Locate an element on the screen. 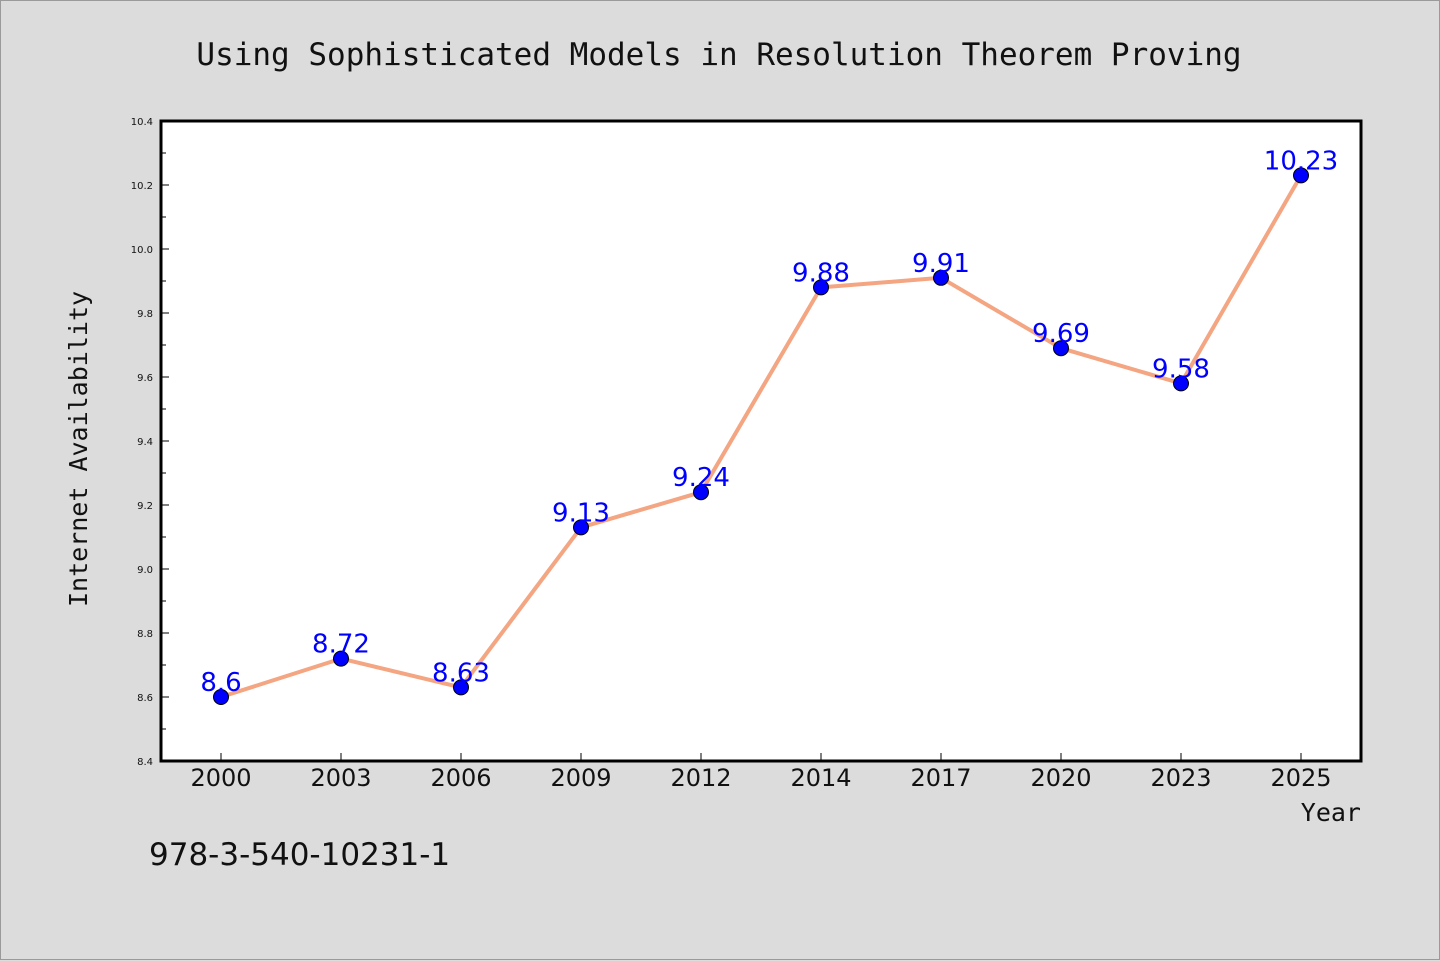 Image resolution: width=1440 pixels, height=961 pixels. x-tick-label: 2000 is located at coordinates (220, 778).